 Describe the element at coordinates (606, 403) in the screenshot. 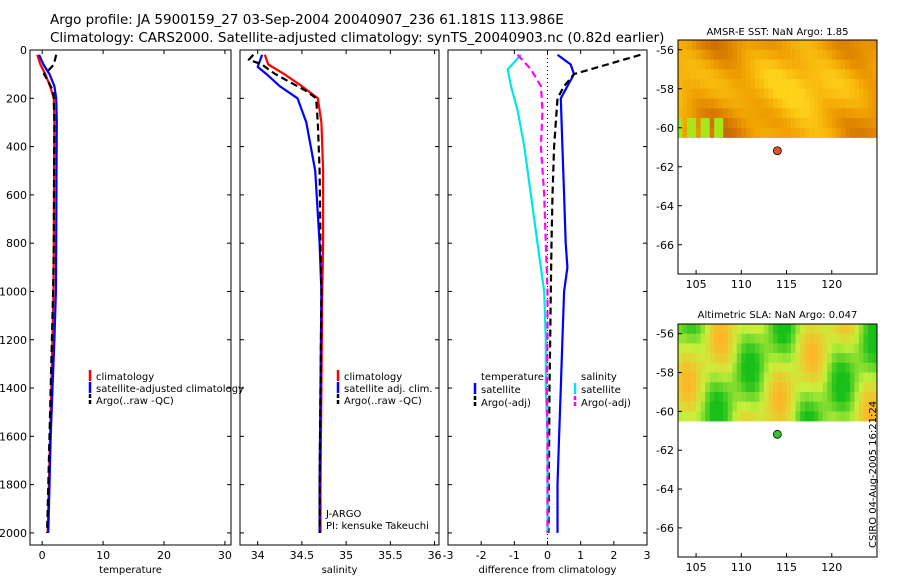

I see `difference-legend-sal-argo-label: Argo(-adj)` at that location.